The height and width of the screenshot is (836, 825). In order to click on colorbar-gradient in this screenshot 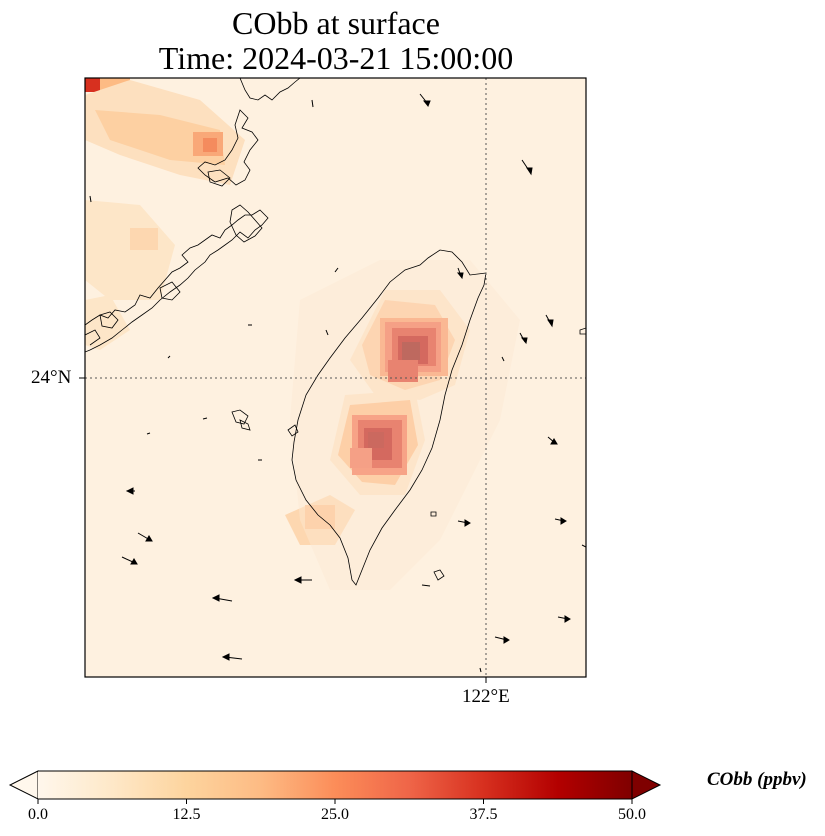, I will do `click(335, 785)`.